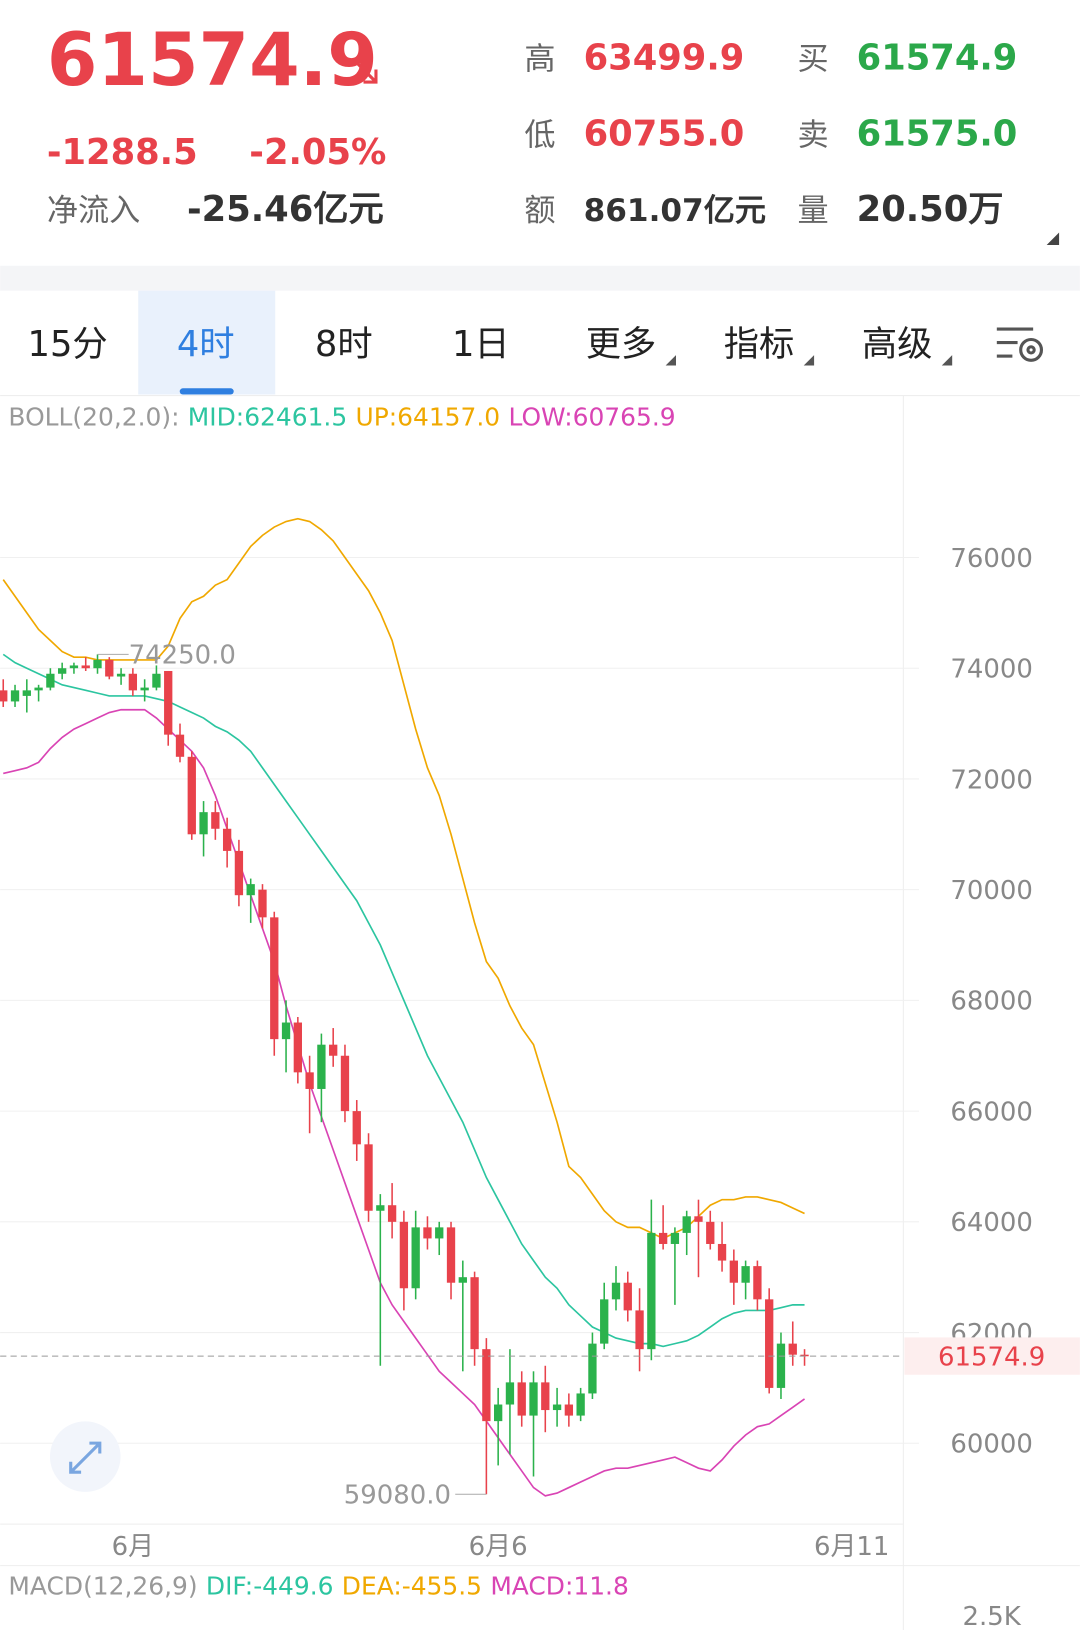  I want to click on tab: 1日, so click(481, 344).